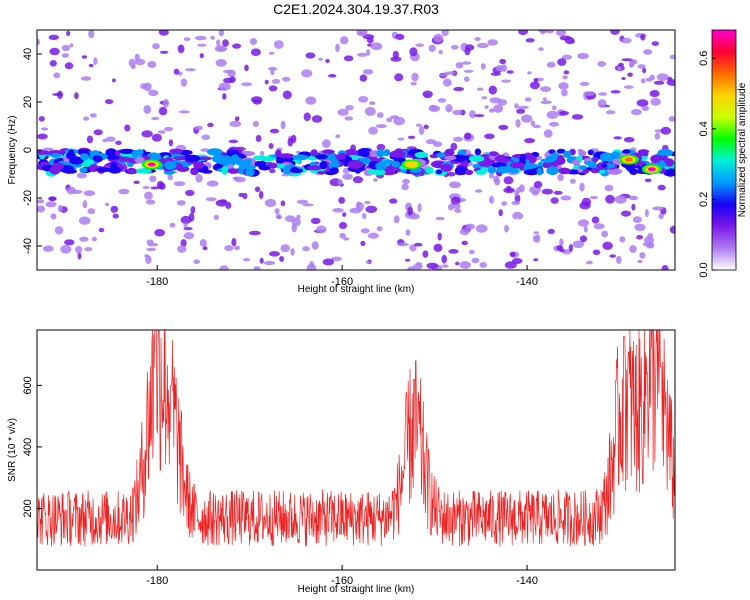 Image resolution: width=750 pixels, height=600 pixels. I want to click on chart-title: C2E1.2024.304.19.37.R03, so click(356, 9).